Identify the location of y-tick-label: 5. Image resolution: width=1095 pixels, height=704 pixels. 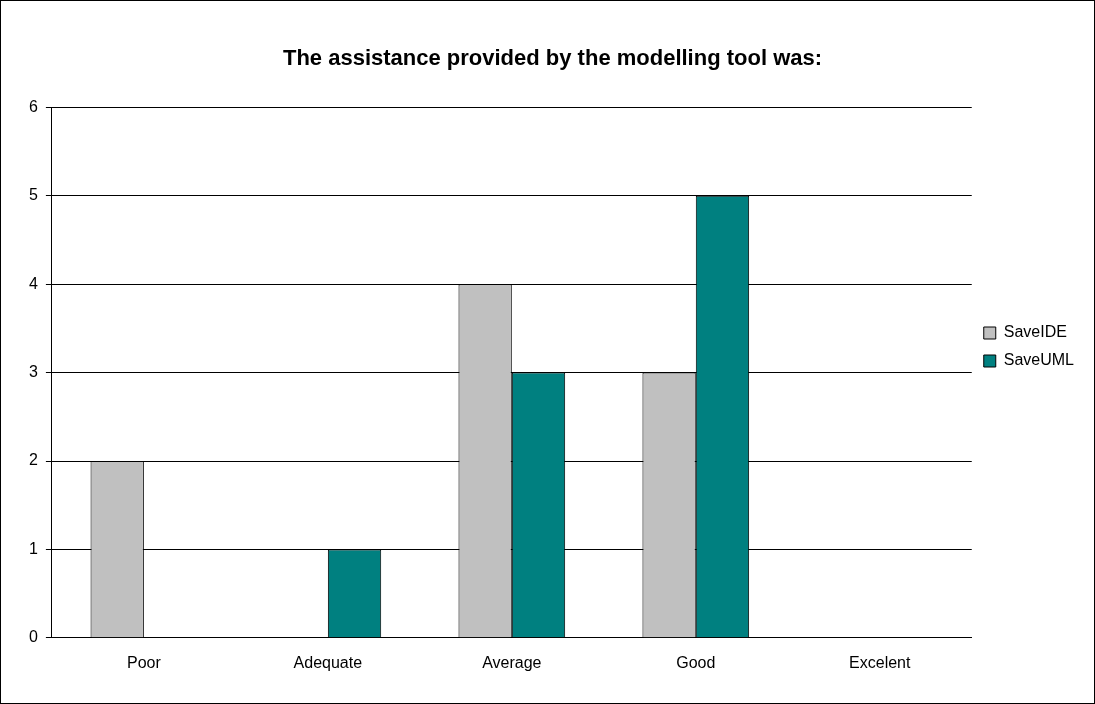
(33, 195).